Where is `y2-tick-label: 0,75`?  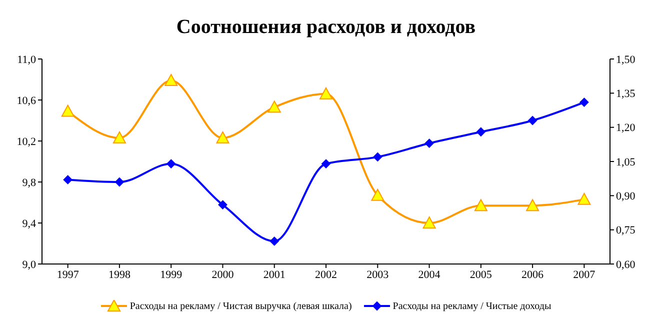
y2-tick-label: 0,75 is located at coordinates (626, 230).